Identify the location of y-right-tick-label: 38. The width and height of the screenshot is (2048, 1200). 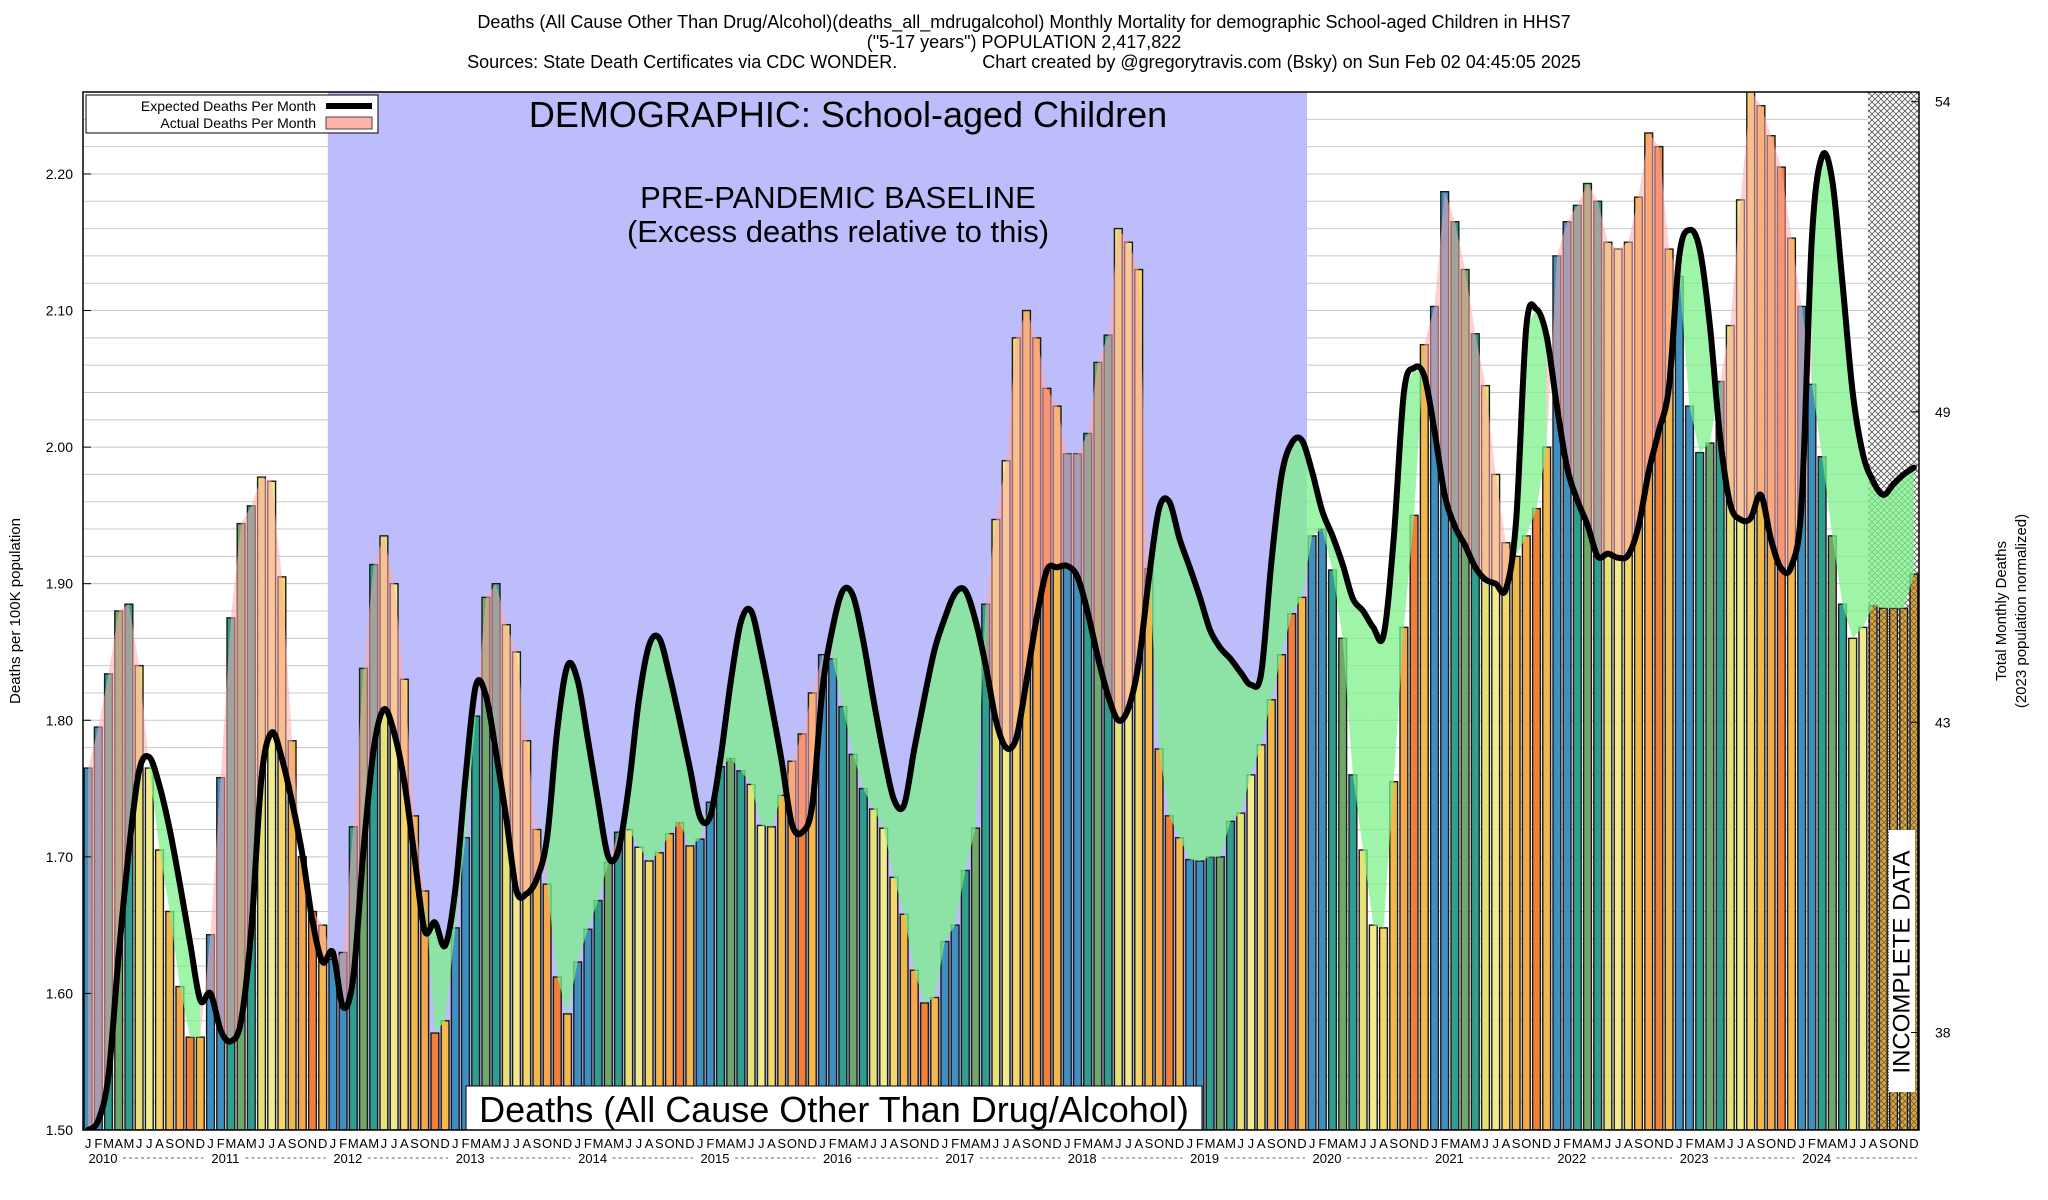
(1943, 1032).